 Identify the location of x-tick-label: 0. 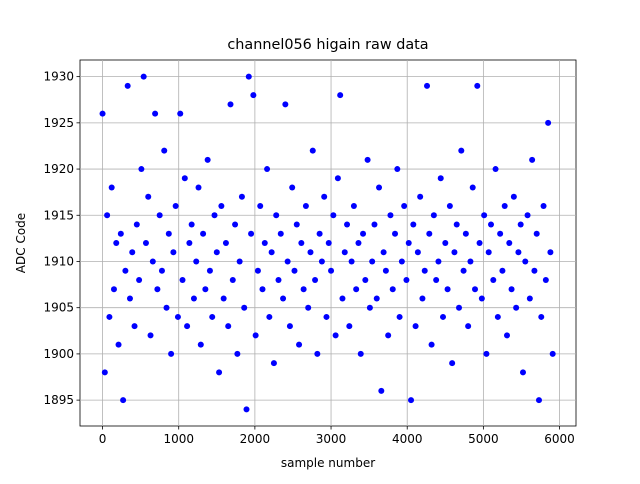
(103, 439).